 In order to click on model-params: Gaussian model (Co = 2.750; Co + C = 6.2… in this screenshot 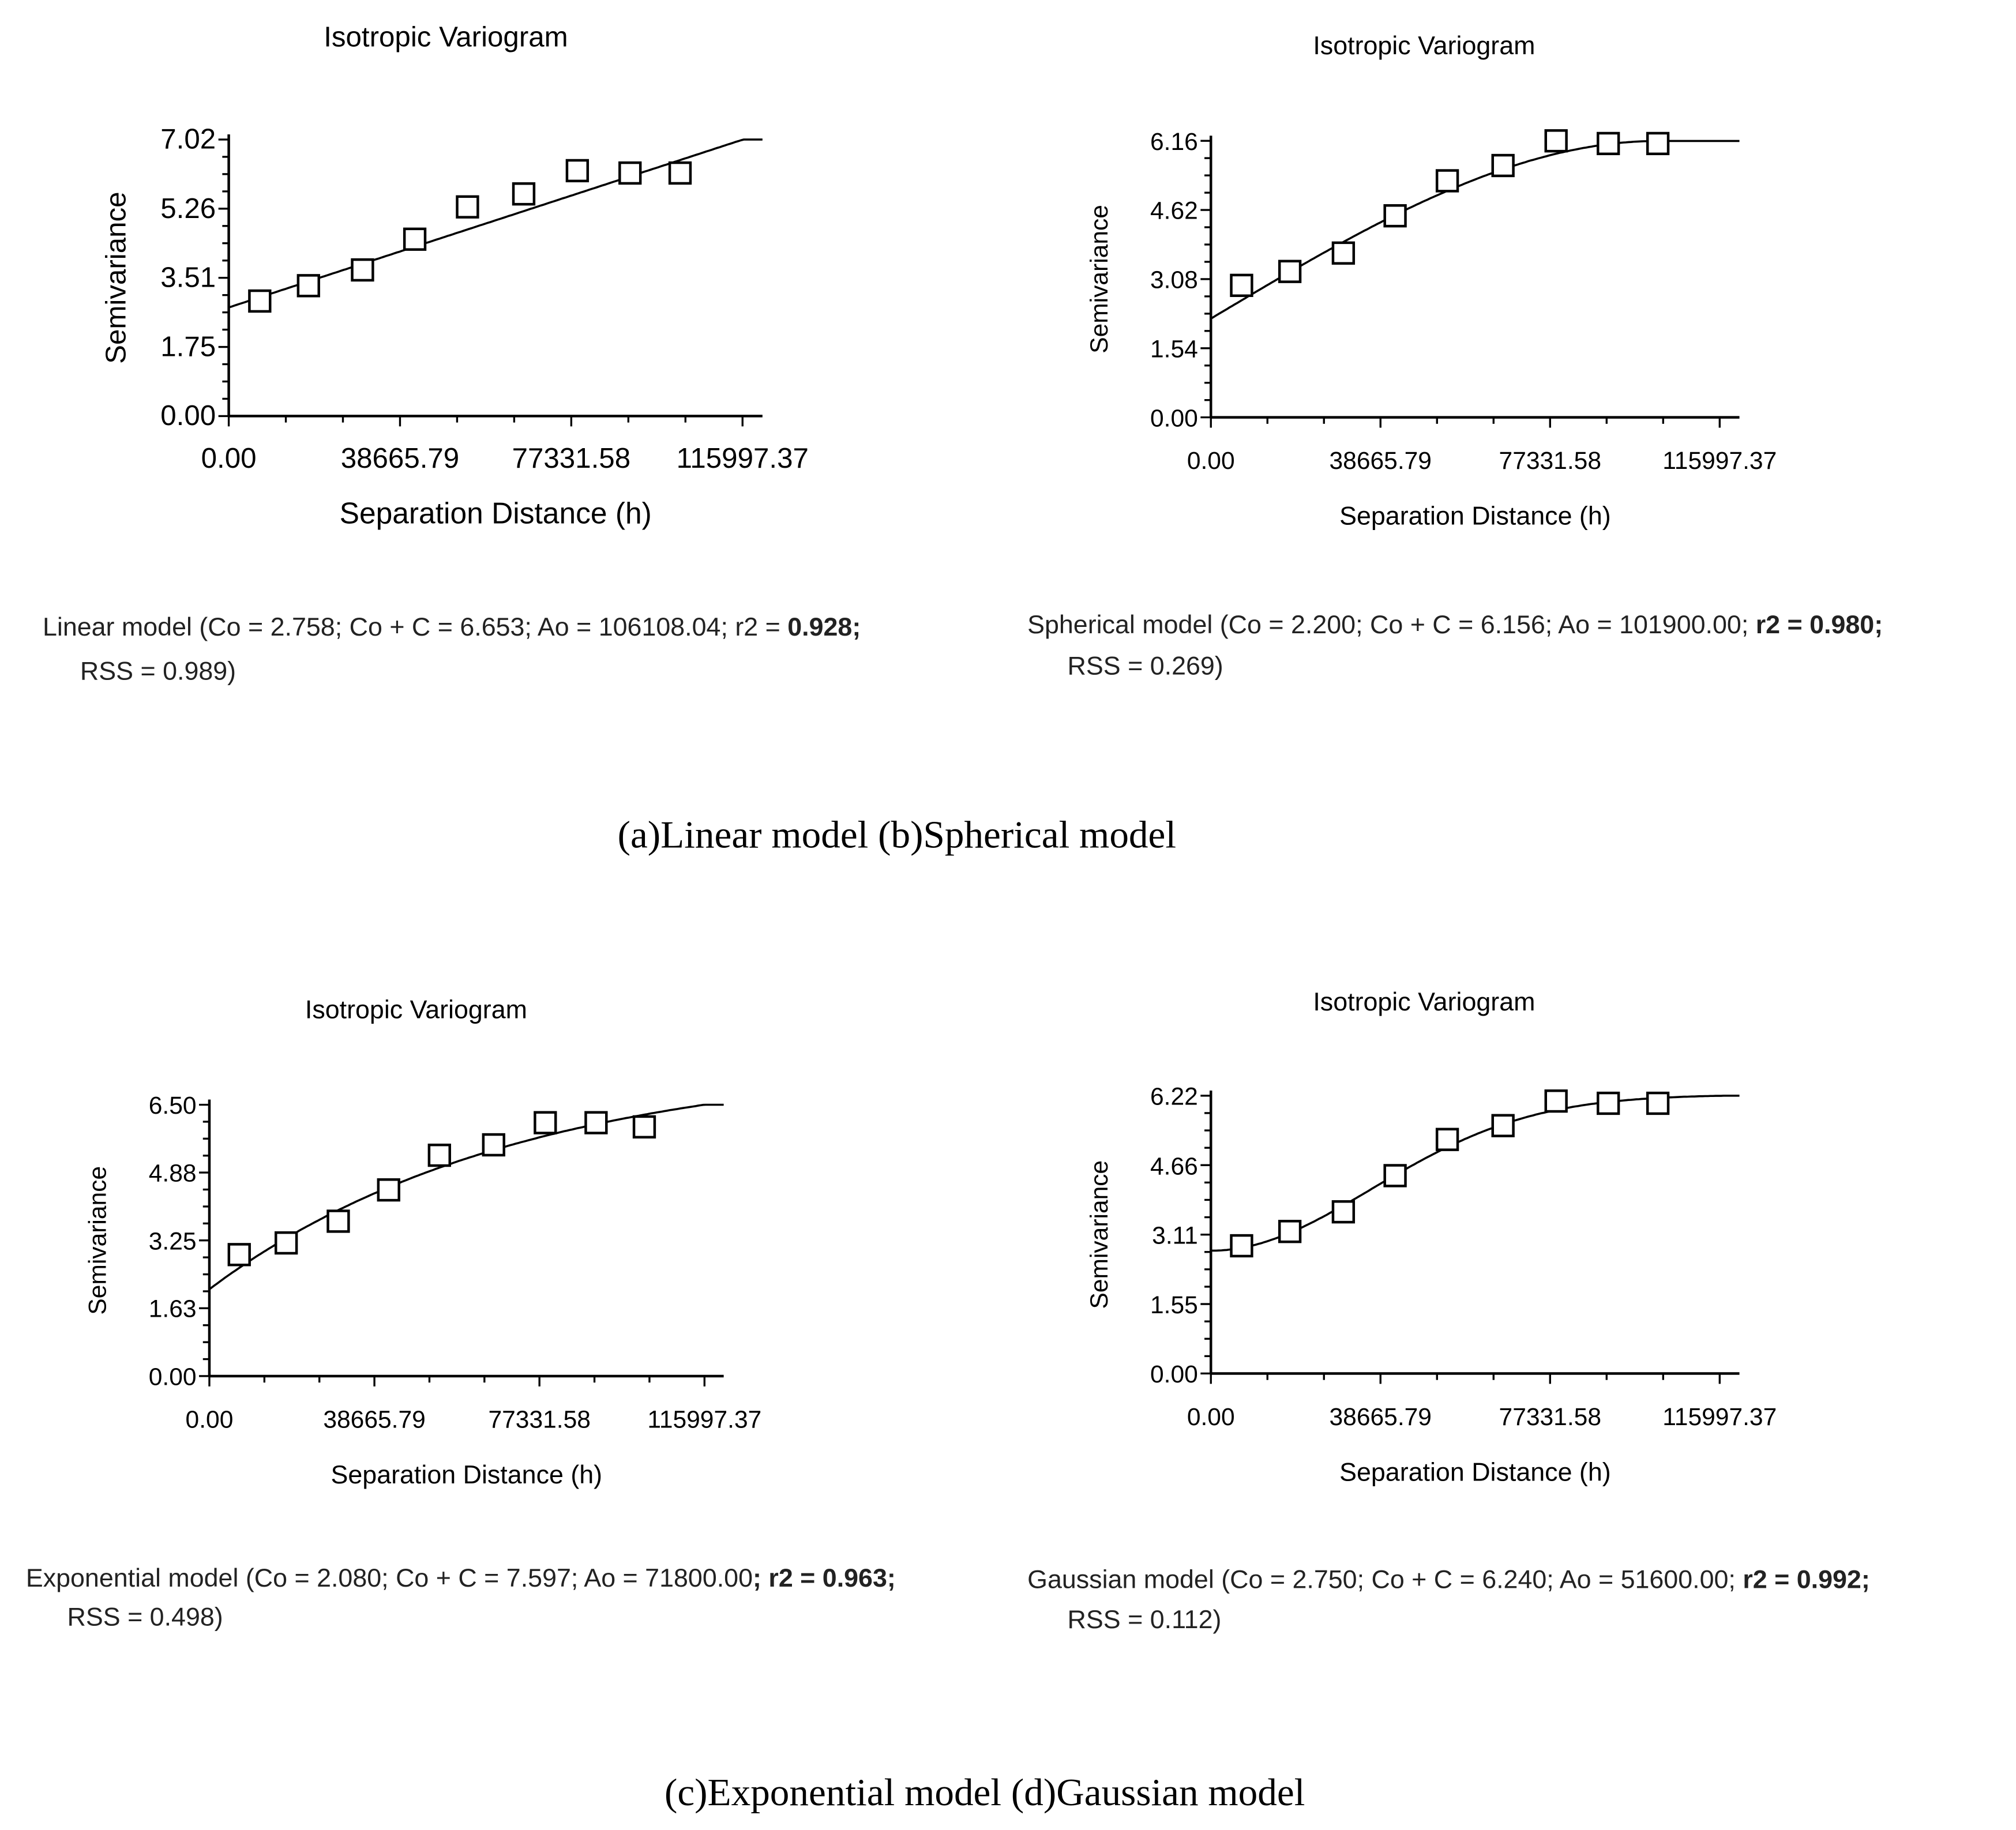, I will do `click(1385, 1579)`.